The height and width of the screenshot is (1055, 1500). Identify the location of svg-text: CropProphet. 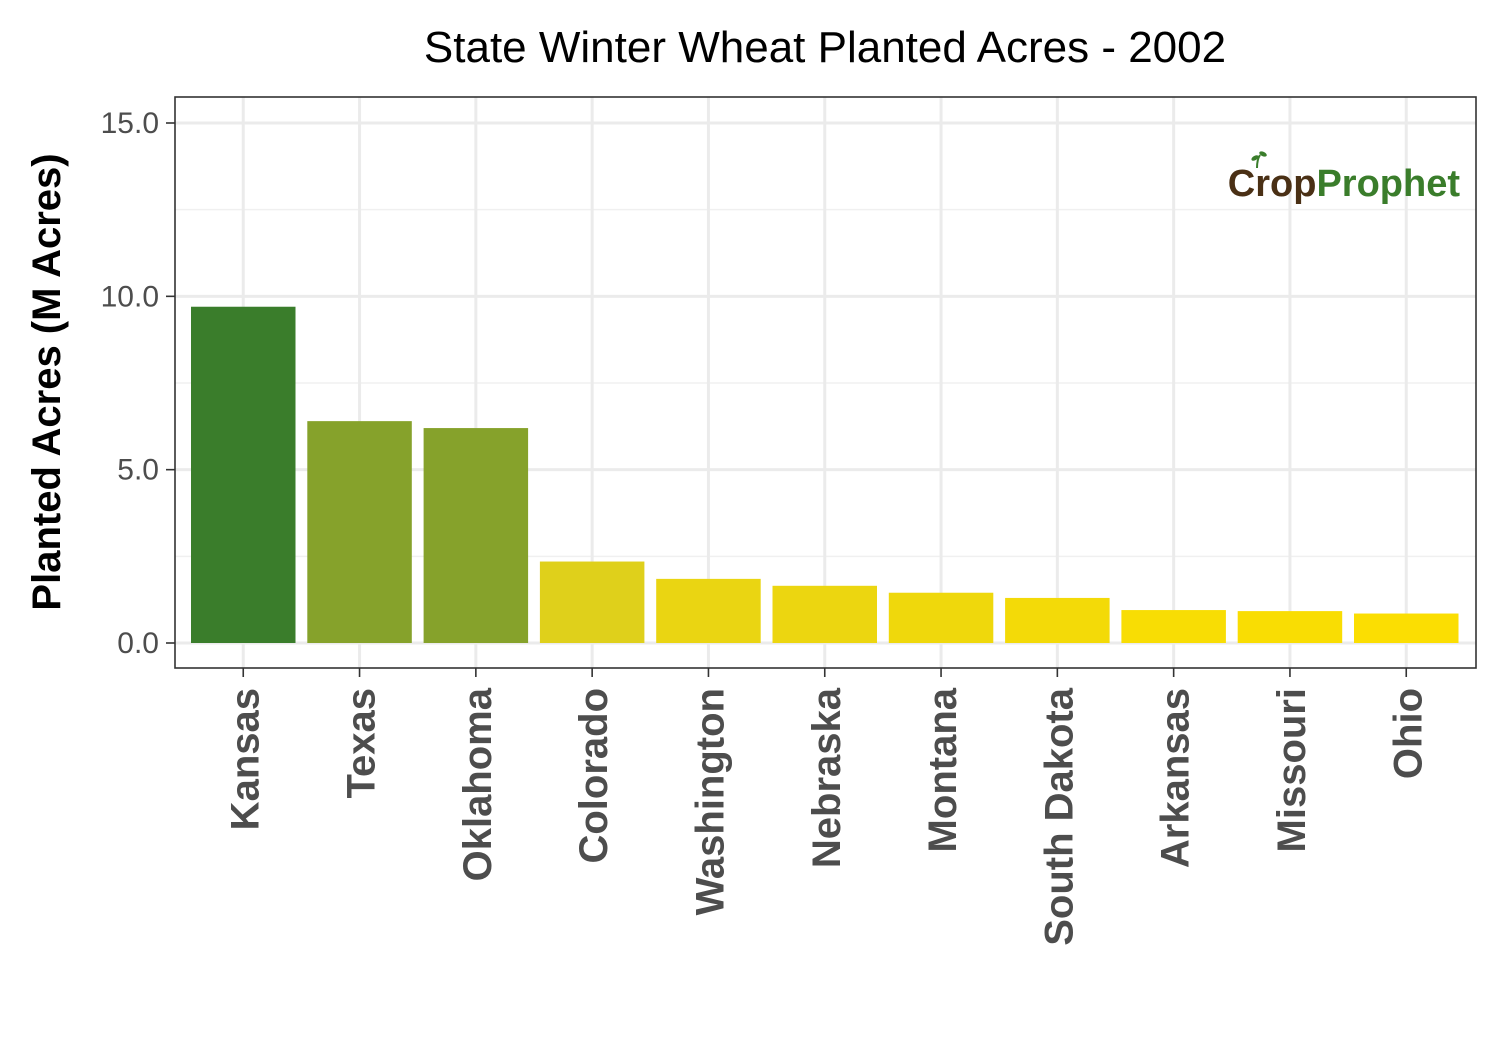
(1344, 184).